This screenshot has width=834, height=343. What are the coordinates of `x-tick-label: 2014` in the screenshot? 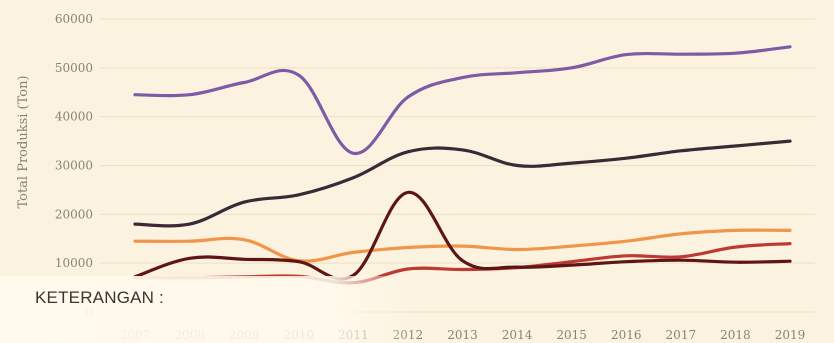 It's located at (517, 335).